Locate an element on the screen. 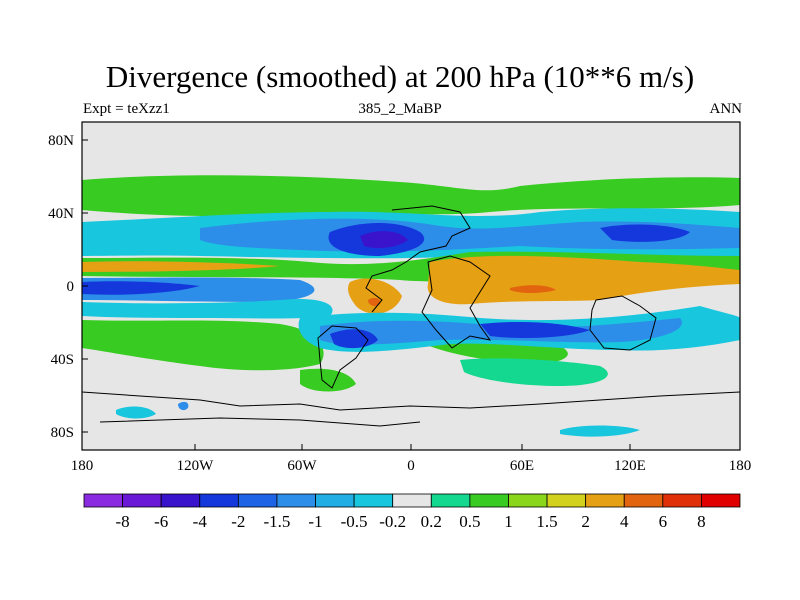 The width and height of the screenshot is (800, 600). coastline-eurasia is located at coordinates (418, 259).